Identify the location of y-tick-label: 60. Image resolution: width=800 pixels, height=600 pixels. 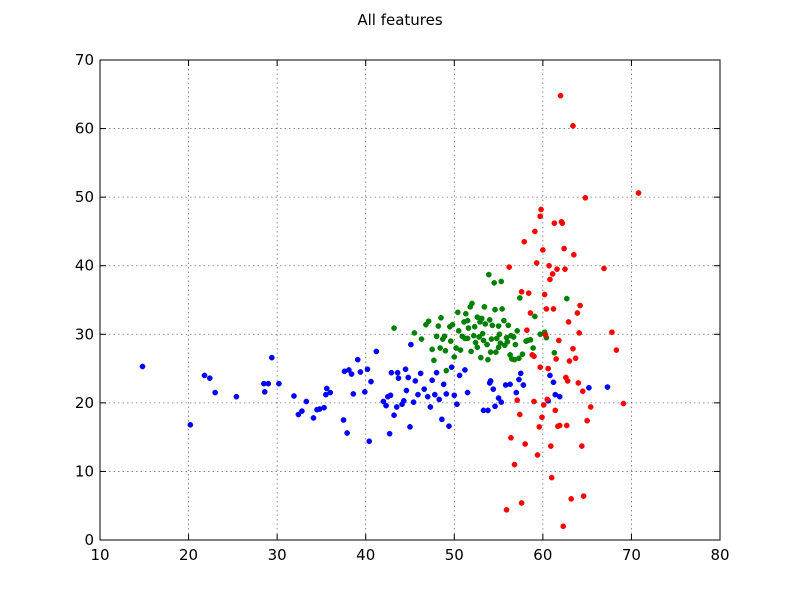
(84, 129).